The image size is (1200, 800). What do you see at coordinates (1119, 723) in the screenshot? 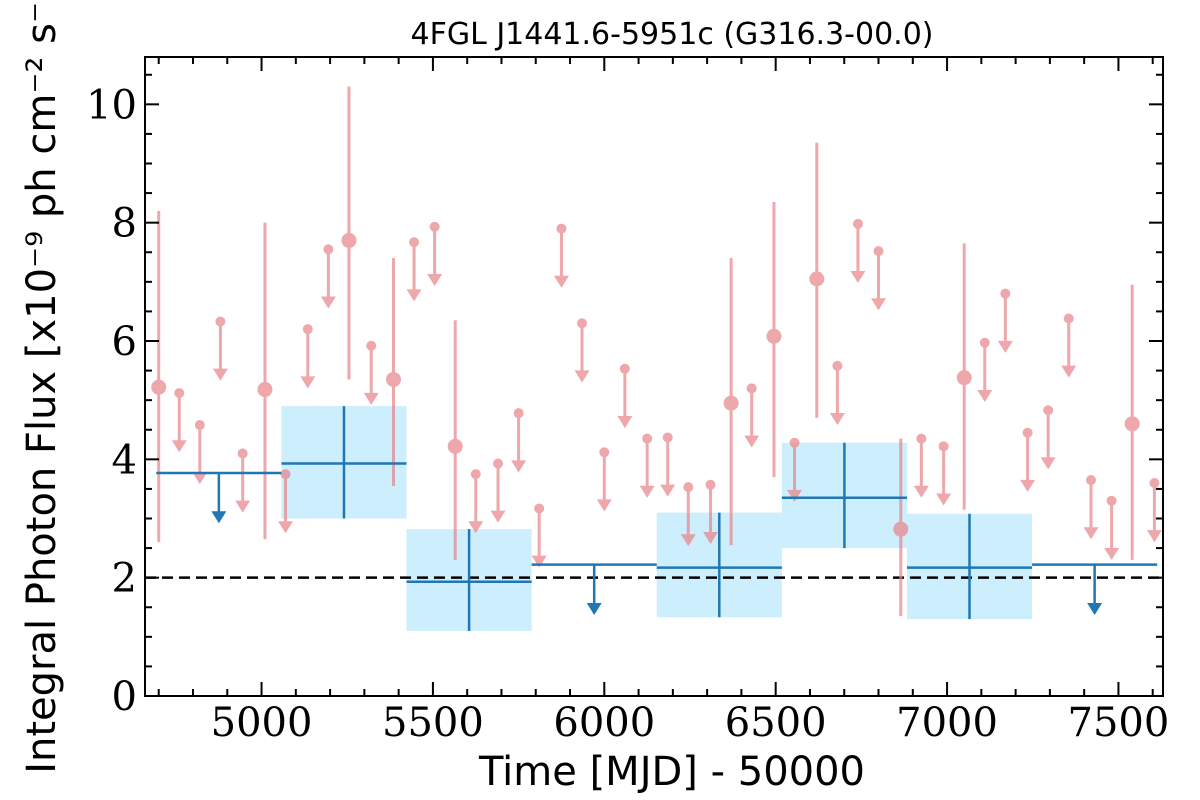
I see `x-tick-label: 7500` at bounding box center [1119, 723].